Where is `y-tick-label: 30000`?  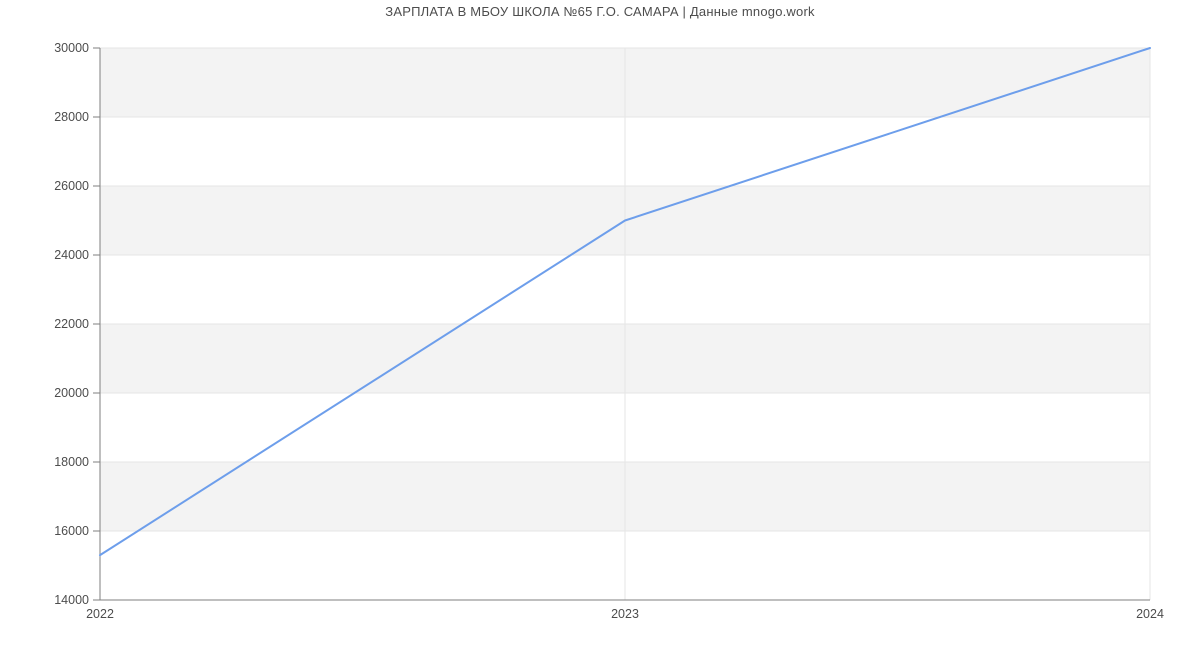
y-tick-label: 30000 is located at coordinates (71, 48).